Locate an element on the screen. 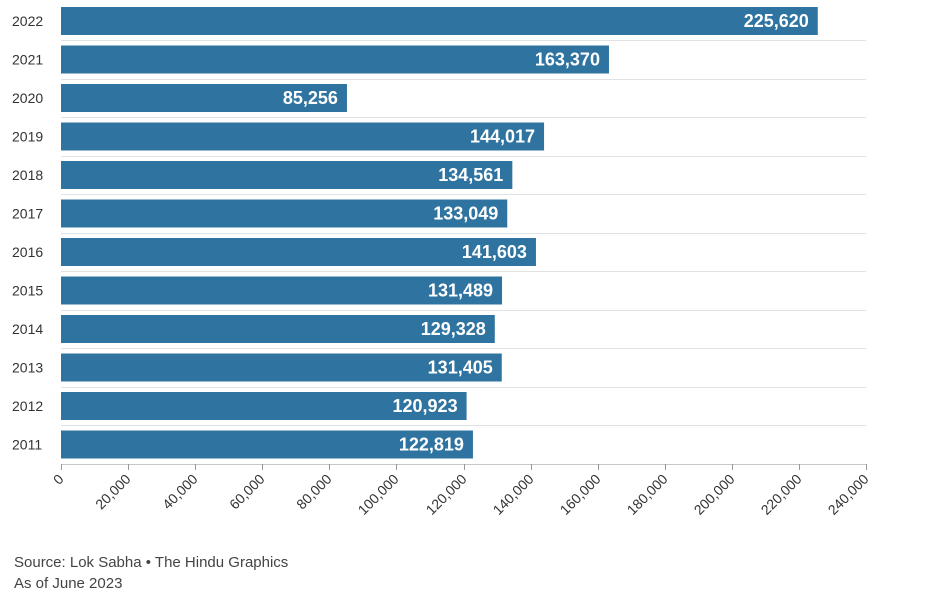 The image size is (939, 602). bar-2011 is located at coordinates (267, 444).